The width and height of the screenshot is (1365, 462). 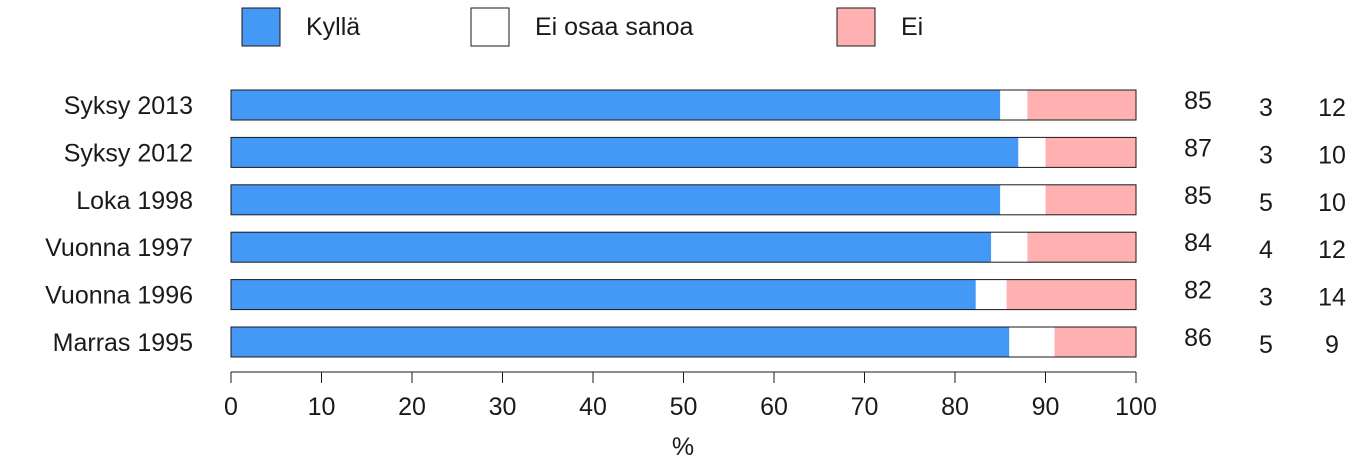 I want to click on bar-row: Syksy 2012 87 3 10, so click(x=705, y=151).